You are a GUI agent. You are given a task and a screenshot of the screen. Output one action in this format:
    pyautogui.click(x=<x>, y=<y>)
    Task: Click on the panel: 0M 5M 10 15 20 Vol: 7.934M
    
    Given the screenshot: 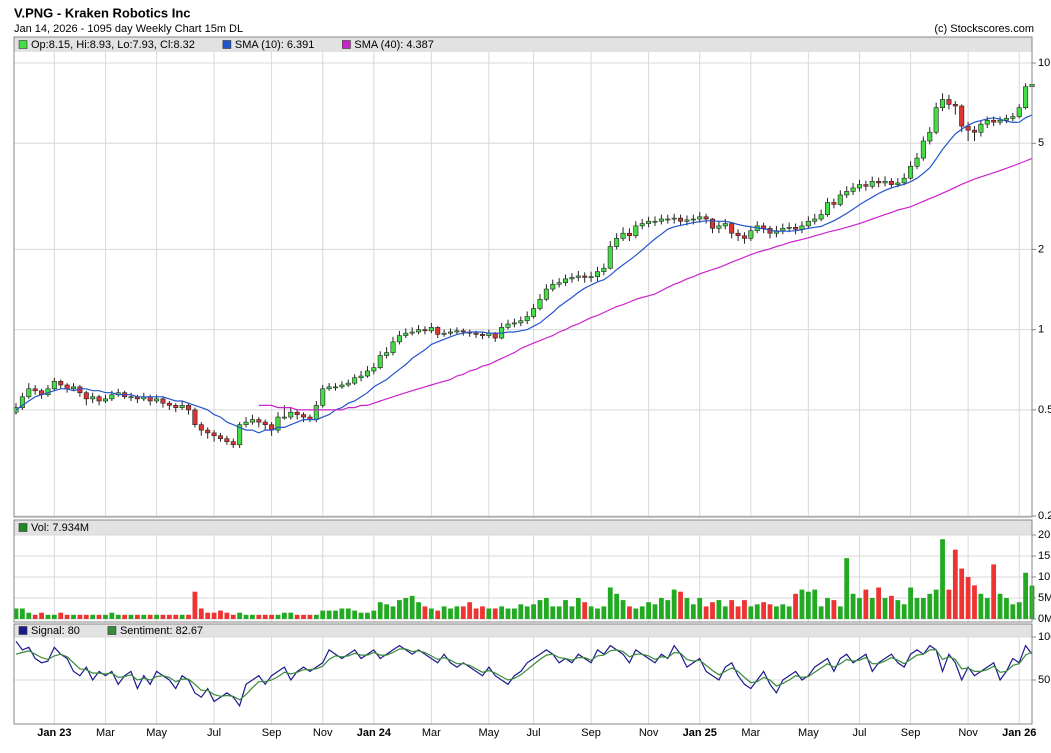 What is the action you would take?
    pyautogui.click(x=532, y=572)
    